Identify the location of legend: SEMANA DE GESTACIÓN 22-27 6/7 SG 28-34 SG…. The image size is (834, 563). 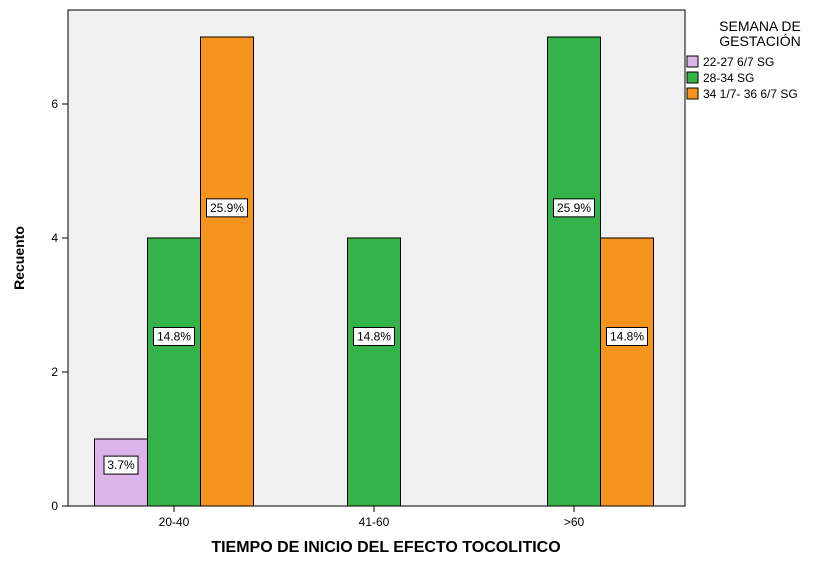
(743, 59).